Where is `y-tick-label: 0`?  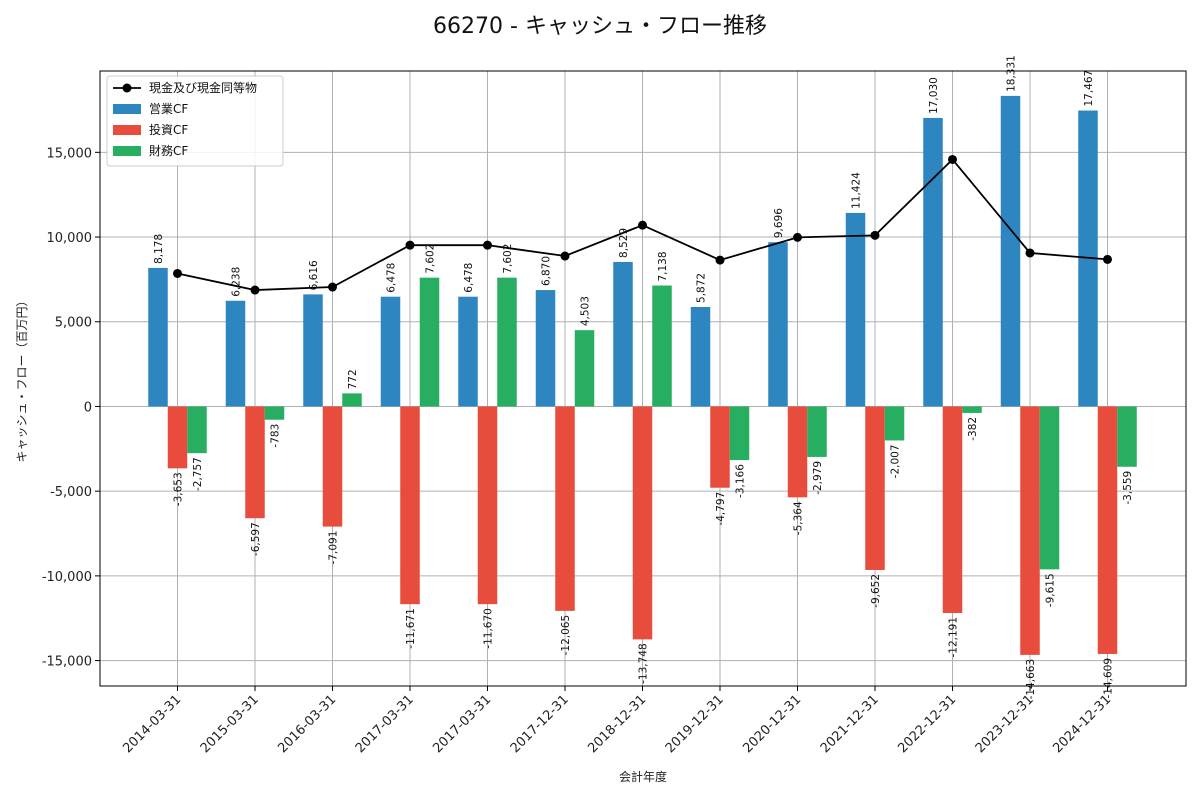 y-tick-label: 0 is located at coordinates (88, 407).